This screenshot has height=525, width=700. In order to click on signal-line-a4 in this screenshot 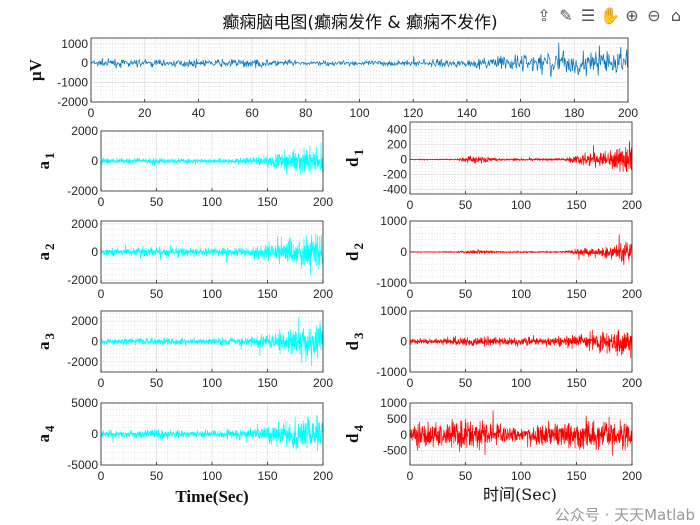, I will do `click(212, 433)`.